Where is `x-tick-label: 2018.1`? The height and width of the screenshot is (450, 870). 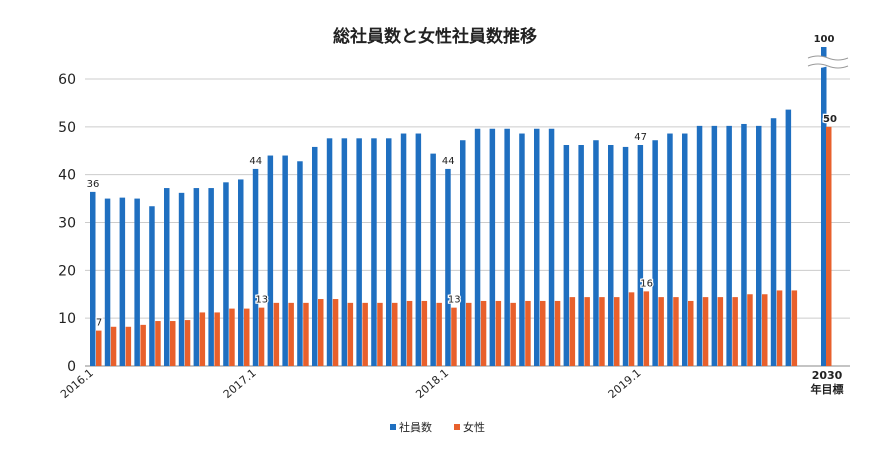
x-tick-label: 2018.1 is located at coordinates (432, 383).